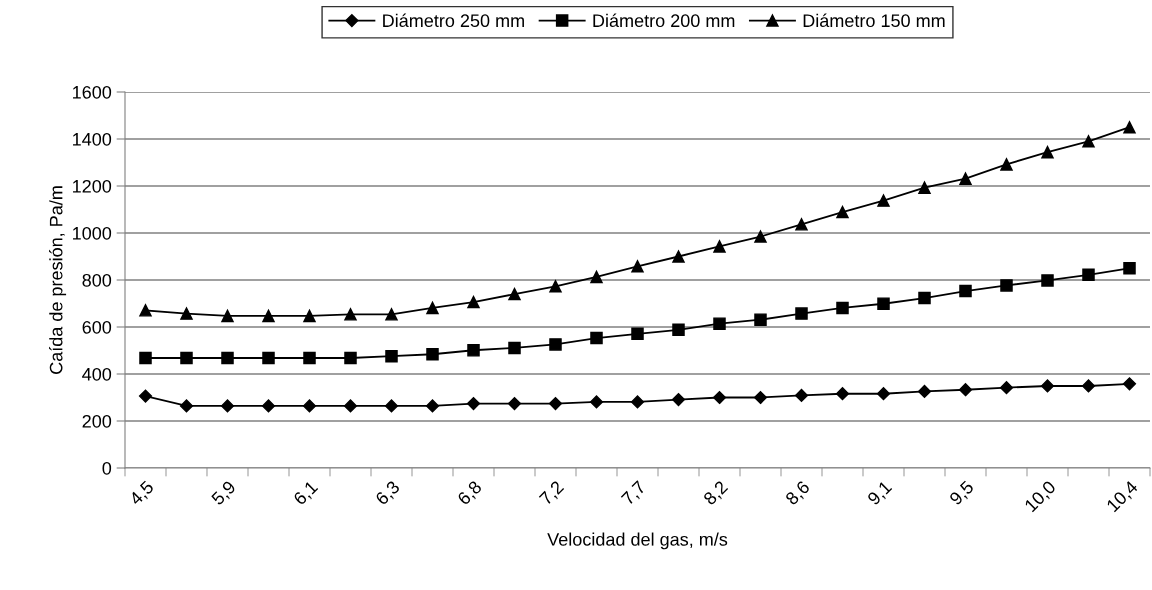 The width and height of the screenshot is (1152, 590). I want to click on x-tick-label: 9,5, so click(962, 493).